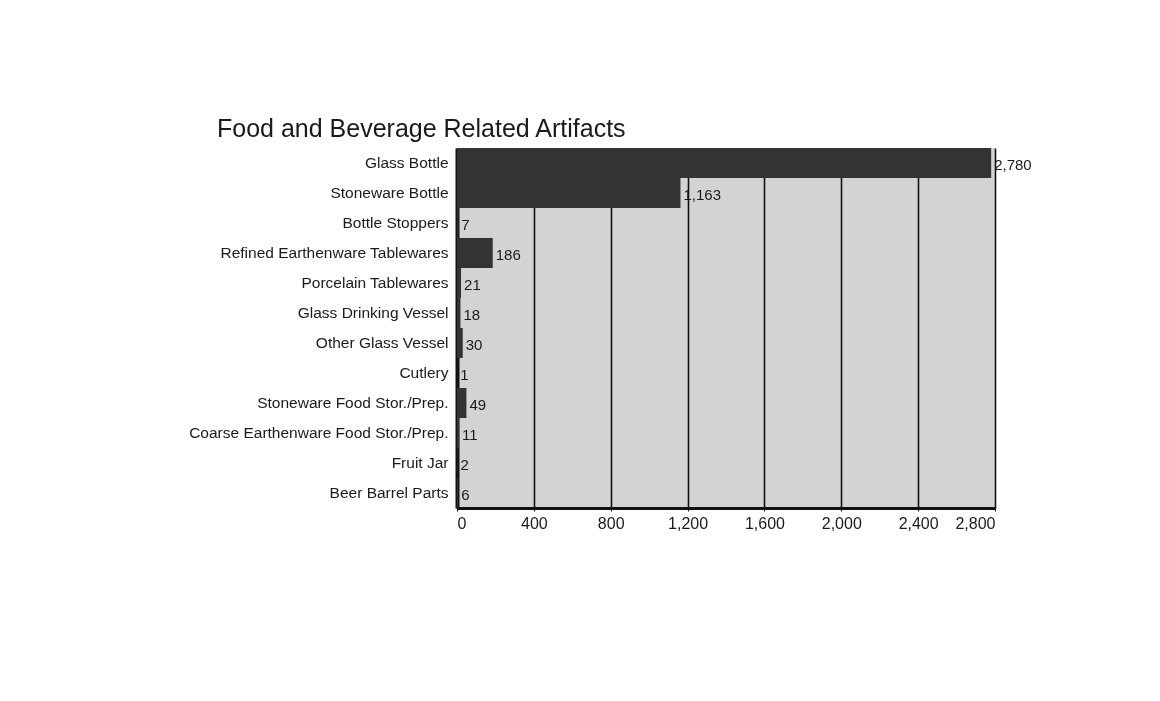  What do you see at coordinates (765, 523) in the screenshot?
I see `x-tick-label: 1,600` at bounding box center [765, 523].